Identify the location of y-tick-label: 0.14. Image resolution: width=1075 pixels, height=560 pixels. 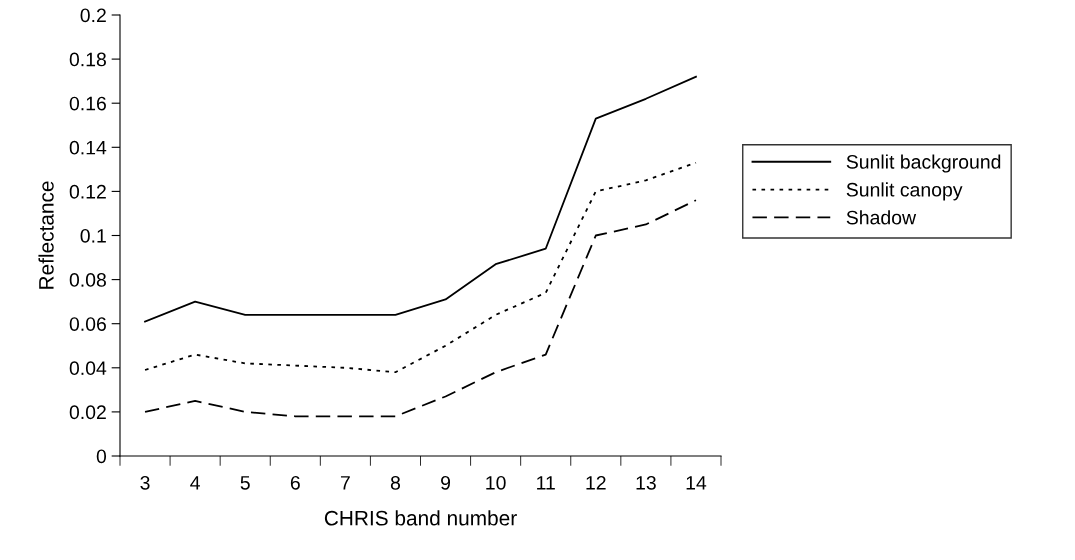
(88, 147).